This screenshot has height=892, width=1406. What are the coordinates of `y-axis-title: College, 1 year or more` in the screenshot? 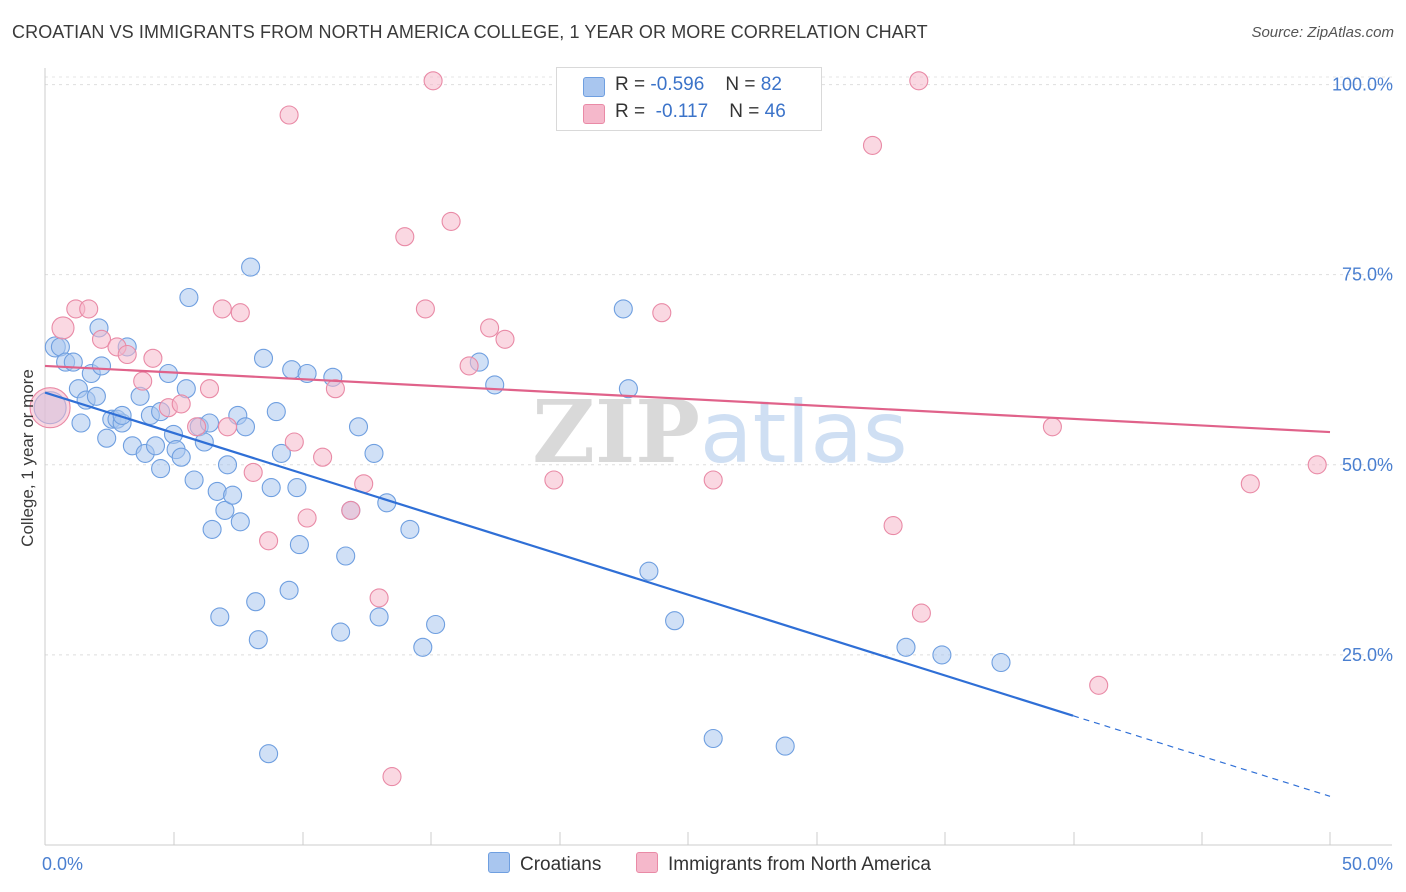 It's located at (27, 458).